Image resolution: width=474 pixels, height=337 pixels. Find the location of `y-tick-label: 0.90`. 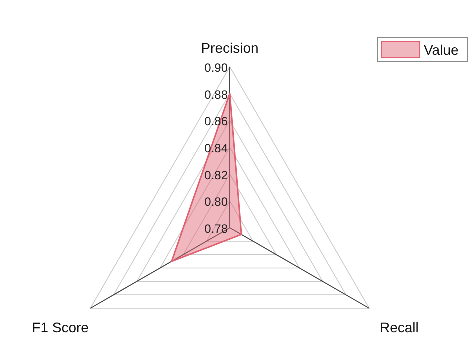

y-tick-label: 0.90 is located at coordinates (216, 68).